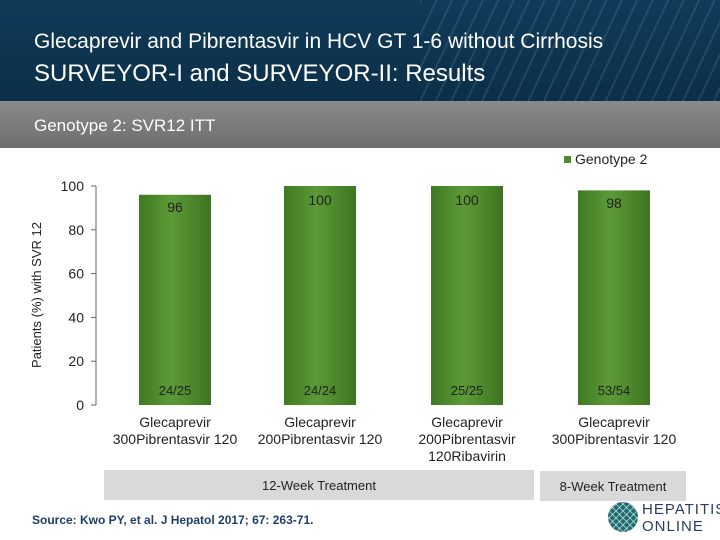 This screenshot has width=720, height=540. I want to click on header-decoration, so click(570, 50).